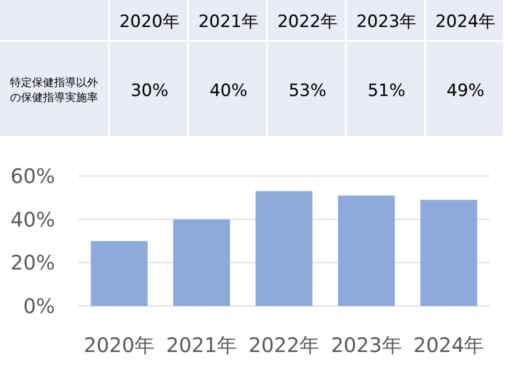 The image size is (507, 371). Describe the element at coordinates (284, 345) in the screenshot. I see `x-tick-label: 2022年` at that location.